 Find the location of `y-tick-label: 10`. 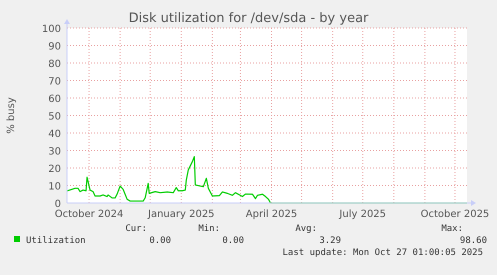

y-tick-label: 10 is located at coordinates (54, 187).